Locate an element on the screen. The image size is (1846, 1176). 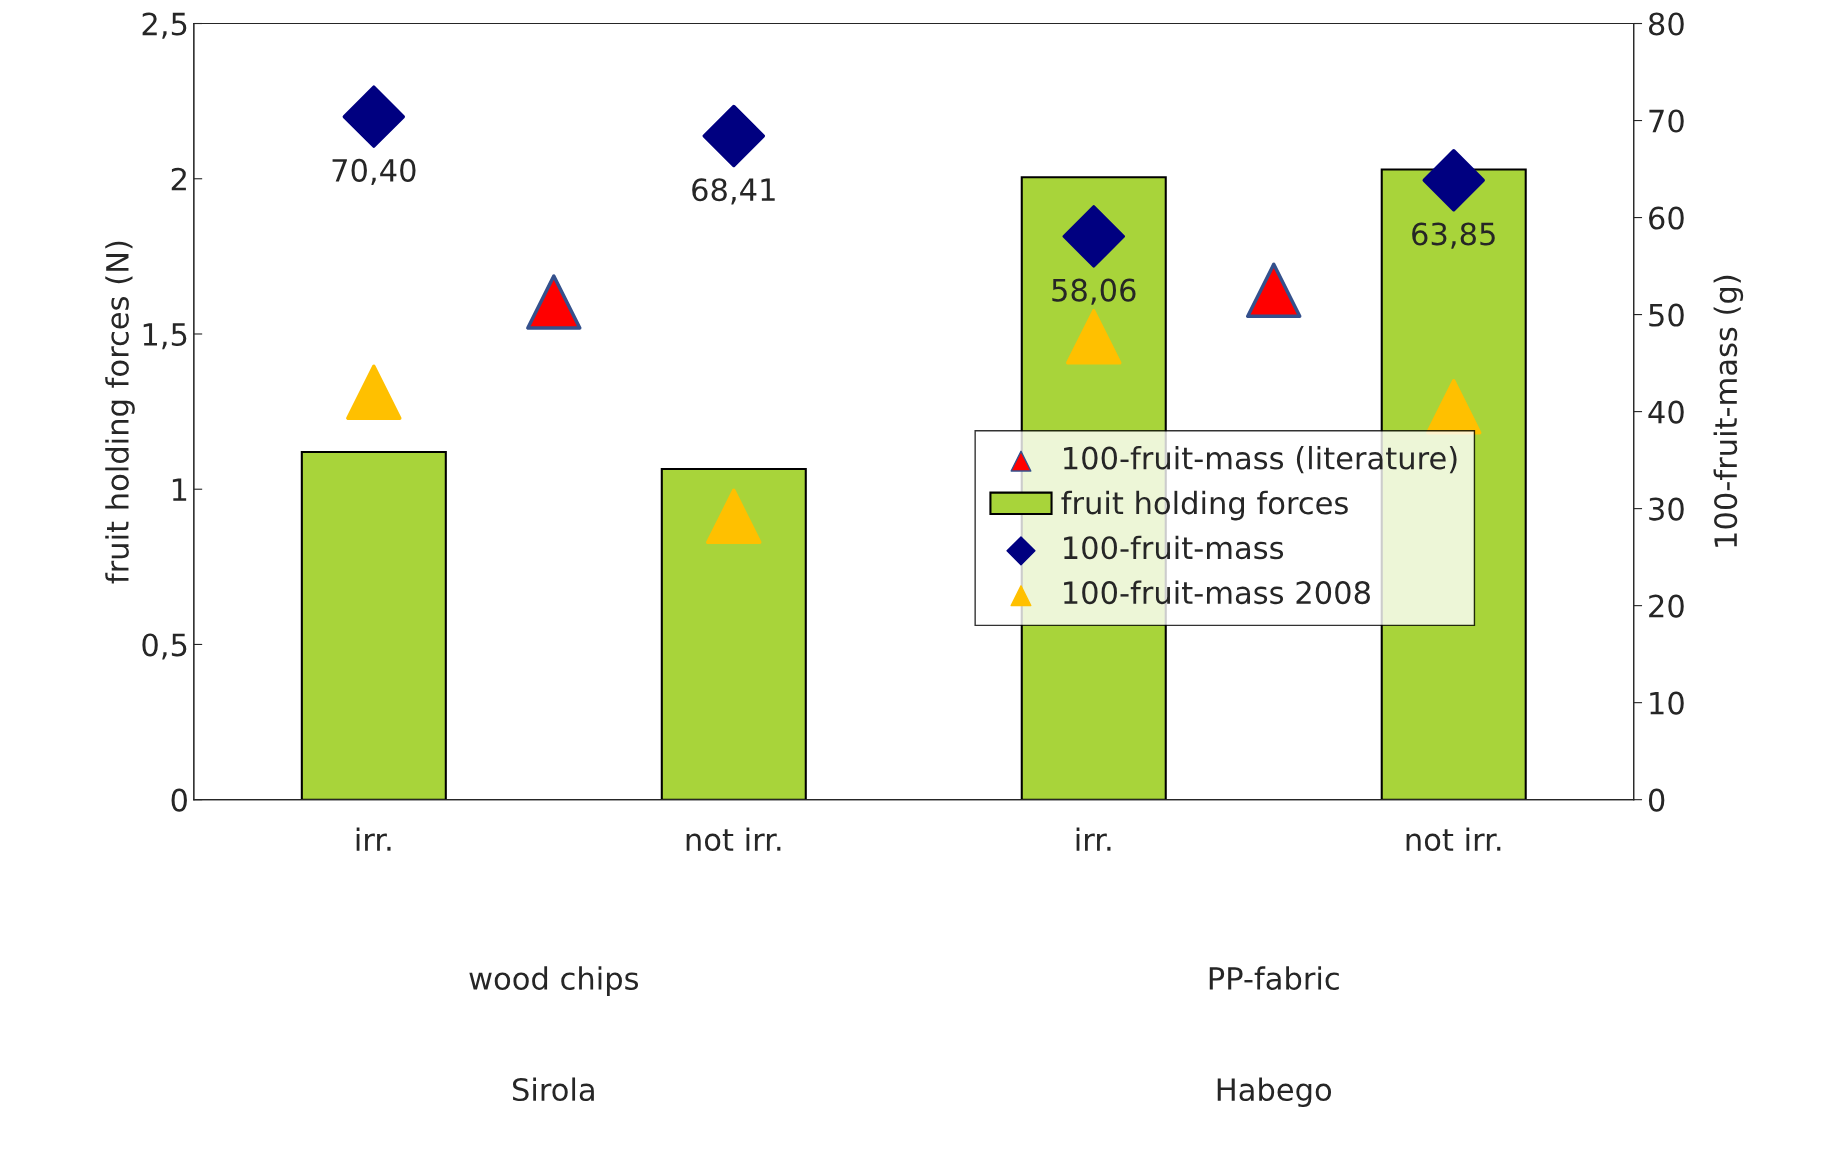
data-label: 63,85 is located at coordinates (1453, 235).